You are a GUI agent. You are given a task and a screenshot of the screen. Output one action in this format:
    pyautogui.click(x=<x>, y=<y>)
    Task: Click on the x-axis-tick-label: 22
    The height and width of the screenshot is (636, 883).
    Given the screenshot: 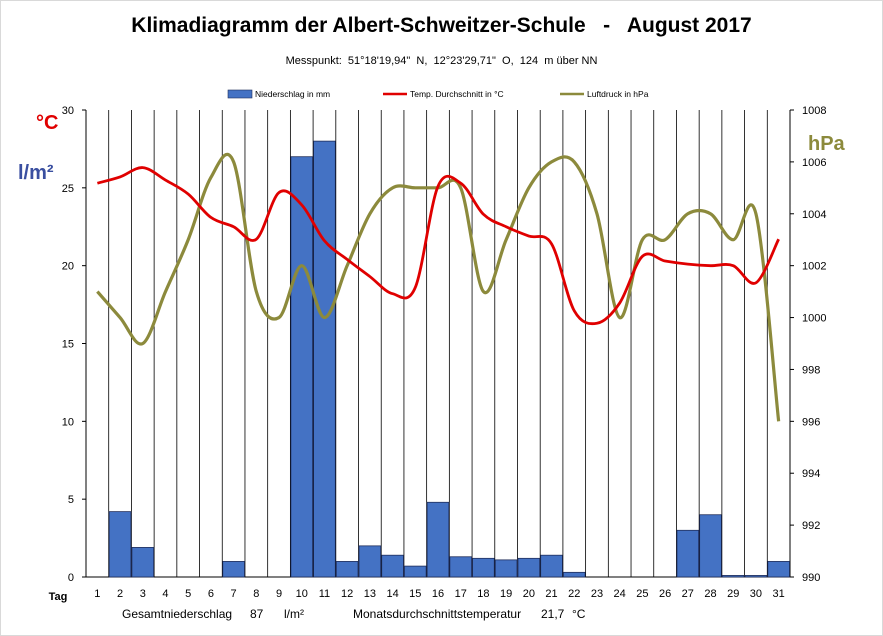 What is the action you would take?
    pyautogui.click(x=574, y=594)
    